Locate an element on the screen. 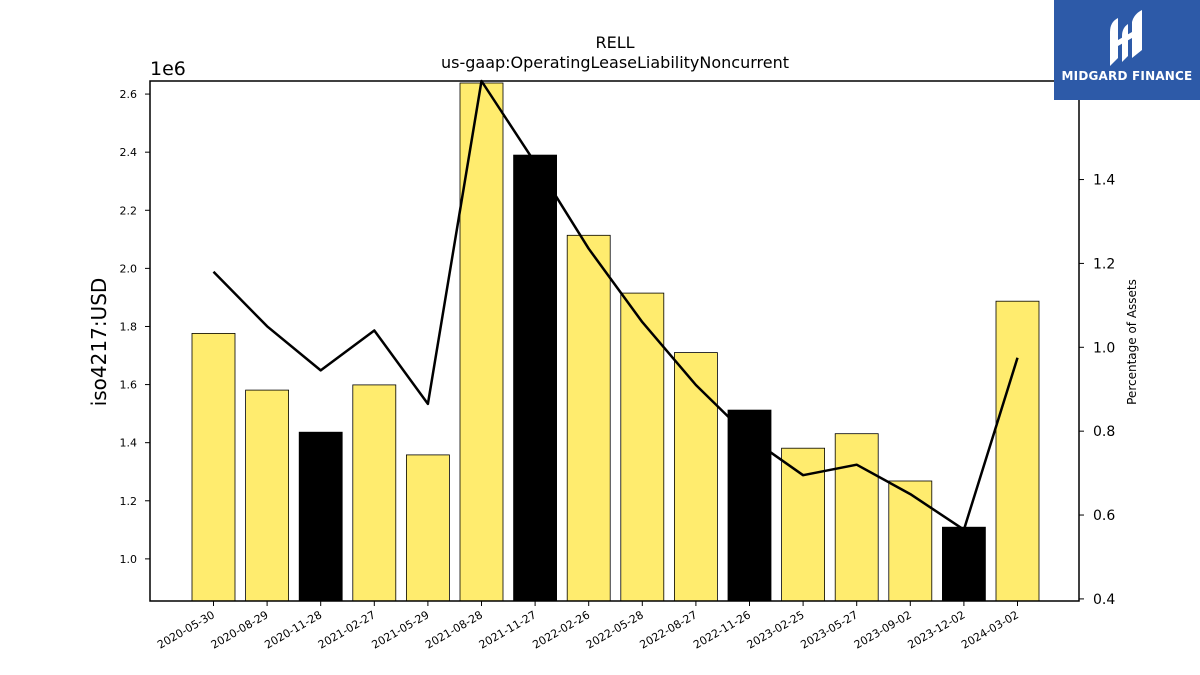 The height and width of the screenshot is (675, 1200). x-tick-label: 2020-08-29 is located at coordinates (240, 629).